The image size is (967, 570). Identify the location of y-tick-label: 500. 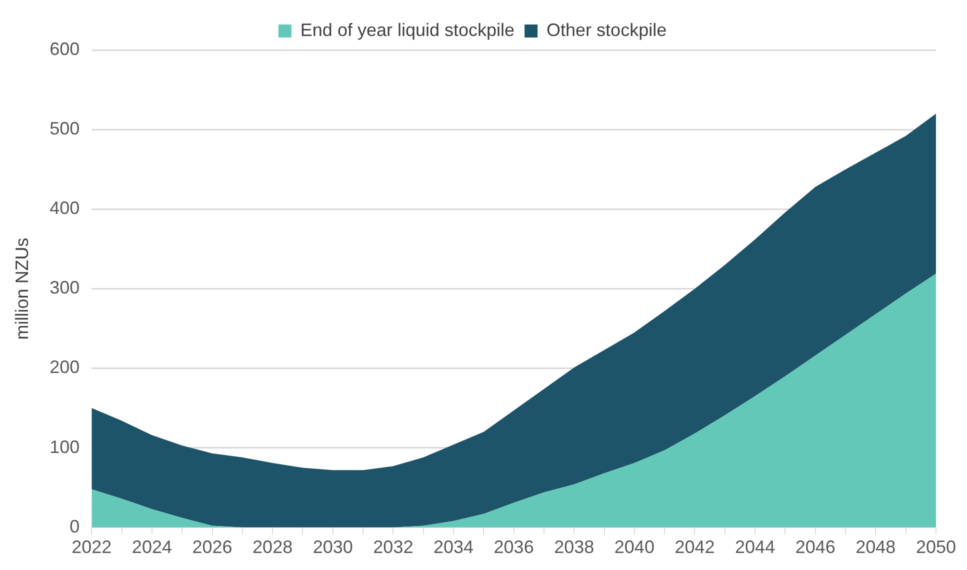
(65, 128).